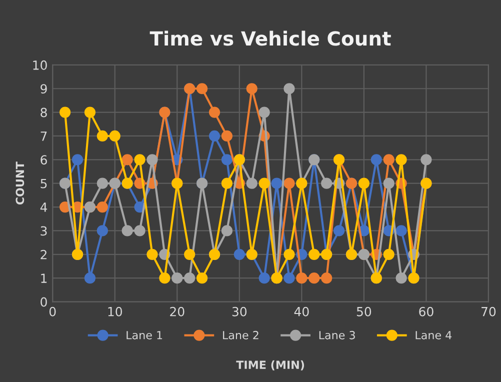 The width and height of the screenshot is (501, 382). What do you see at coordinates (434, 335) in the screenshot?
I see `legend-label: Lane 4` at bounding box center [434, 335].